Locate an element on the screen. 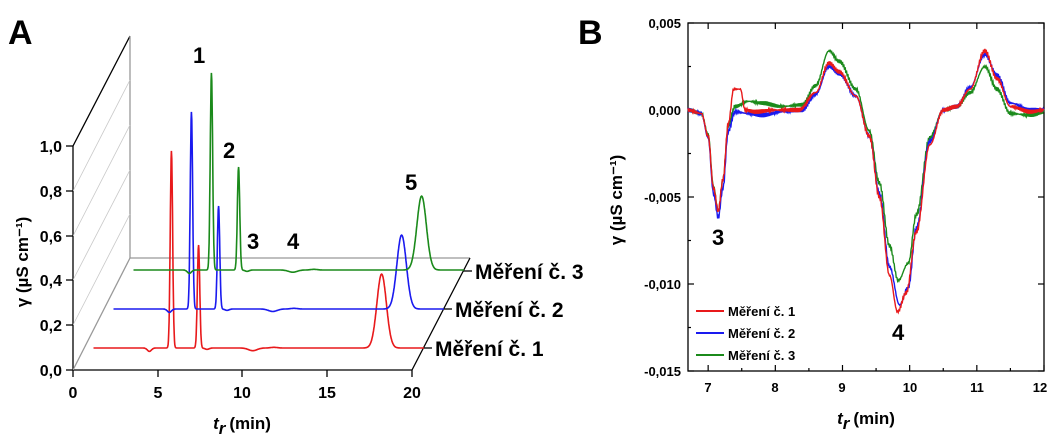 This screenshot has width=1052, height=441. legend-label-1: Měření č. 1 is located at coordinates (761, 311).